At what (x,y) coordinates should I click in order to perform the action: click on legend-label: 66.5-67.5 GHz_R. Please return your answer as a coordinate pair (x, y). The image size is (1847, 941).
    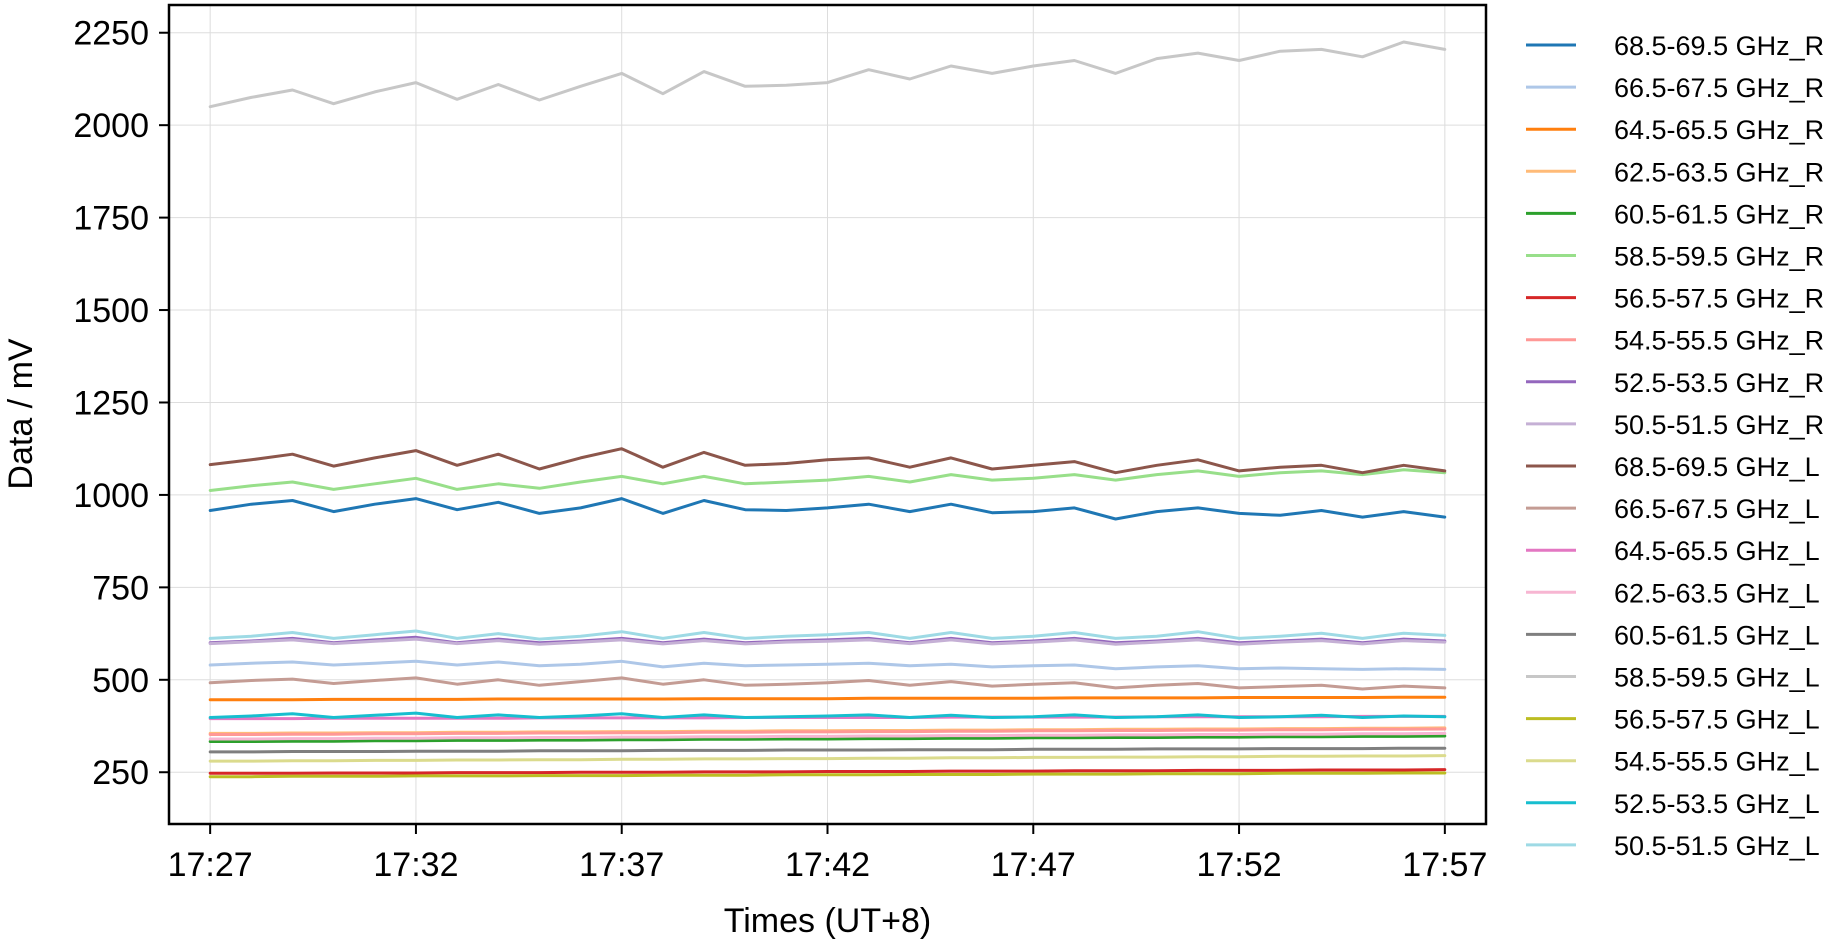
    Looking at the image, I should click on (1719, 88).